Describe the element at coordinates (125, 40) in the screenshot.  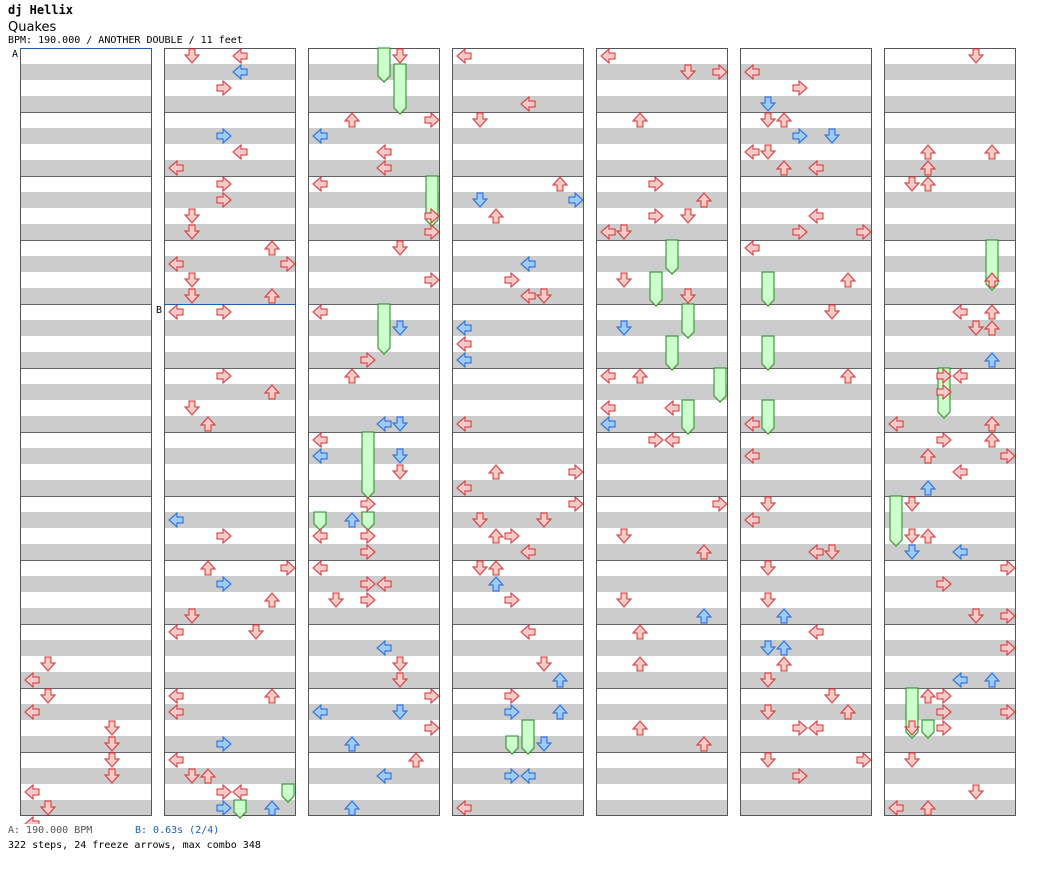
I see `chart-meta: BPM: 190.000 / ANOTHER DOUBLE / 11 feet` at that location.